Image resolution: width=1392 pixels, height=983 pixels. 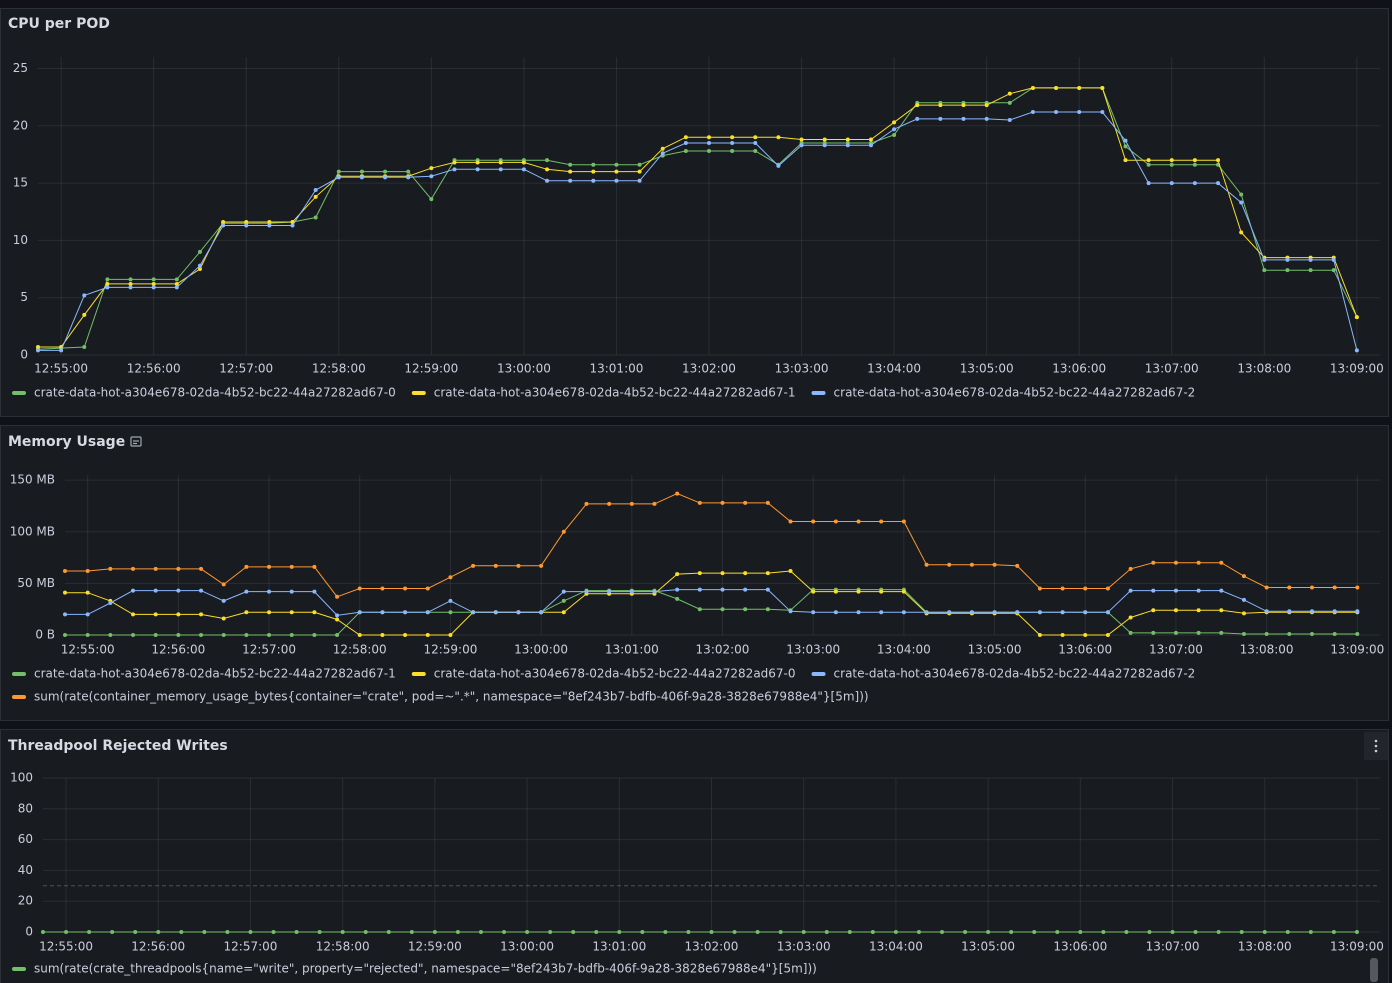 What do you see at coordinates (59, 24) in the screenshot?
I see `panel-title: CPU per POD` at bounding box center [59, 24].